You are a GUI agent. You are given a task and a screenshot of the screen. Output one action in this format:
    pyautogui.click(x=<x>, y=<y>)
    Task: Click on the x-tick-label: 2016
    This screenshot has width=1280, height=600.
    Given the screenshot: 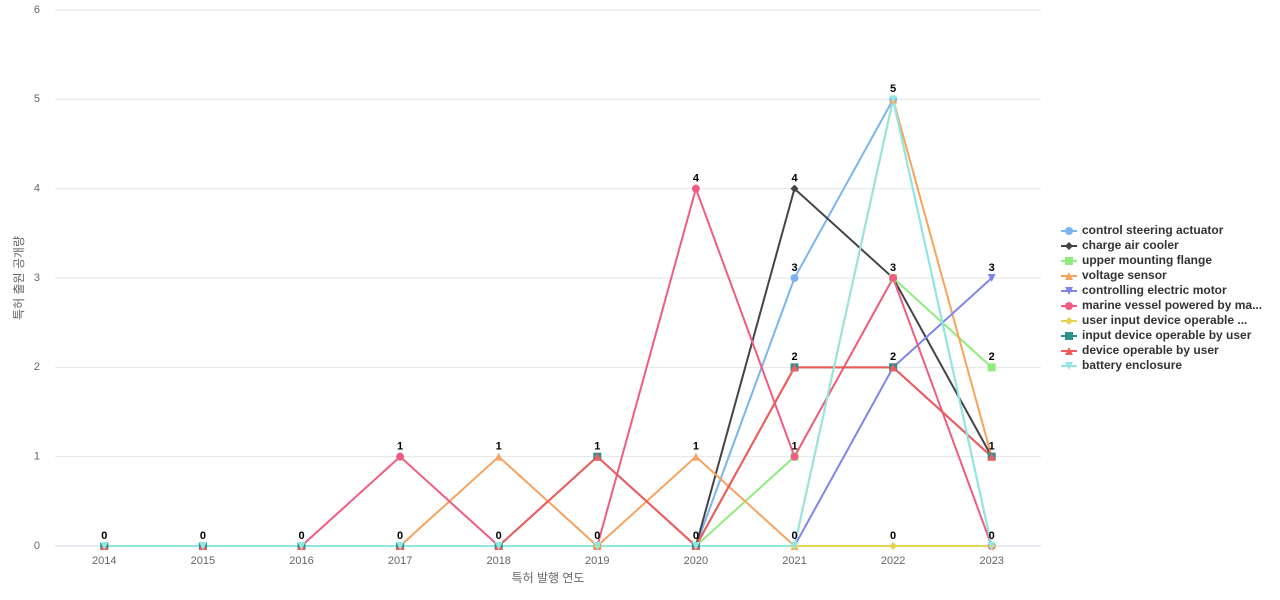 What is the action you would take?
    pyautogui.click(x=301, y=561)
    